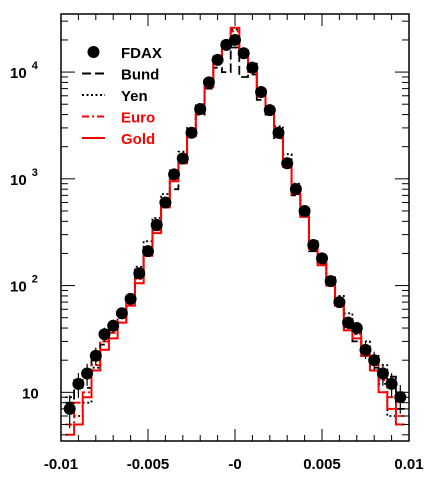  Describe the element at coordinates (141, 53) in the screenshot. I see `legend-label: FDAX` at that location.